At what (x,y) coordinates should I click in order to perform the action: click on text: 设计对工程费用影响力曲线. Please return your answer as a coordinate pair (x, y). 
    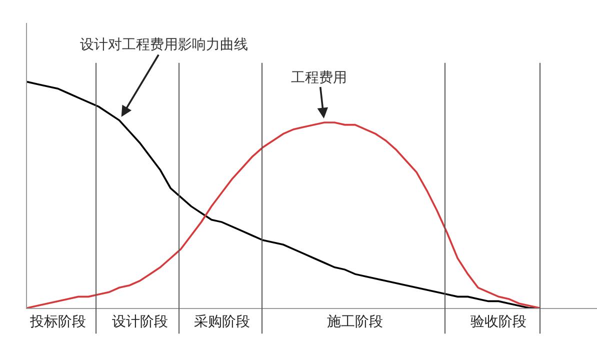
    Looking at the image, I should click on (164, 45).